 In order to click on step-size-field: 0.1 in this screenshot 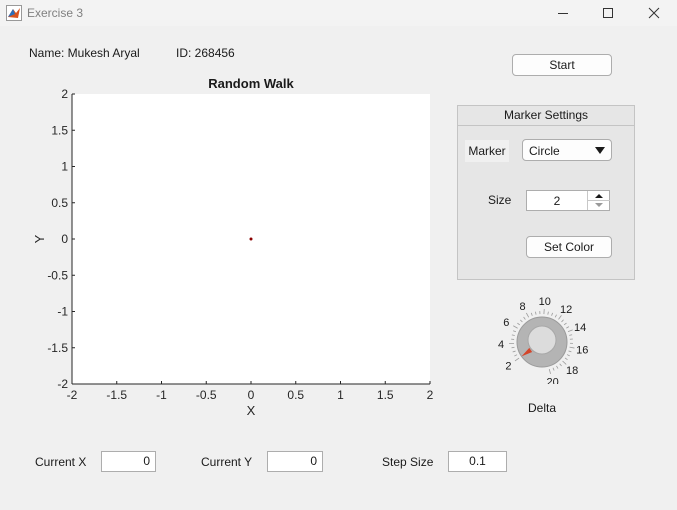, I will do `click(477, 461)`.